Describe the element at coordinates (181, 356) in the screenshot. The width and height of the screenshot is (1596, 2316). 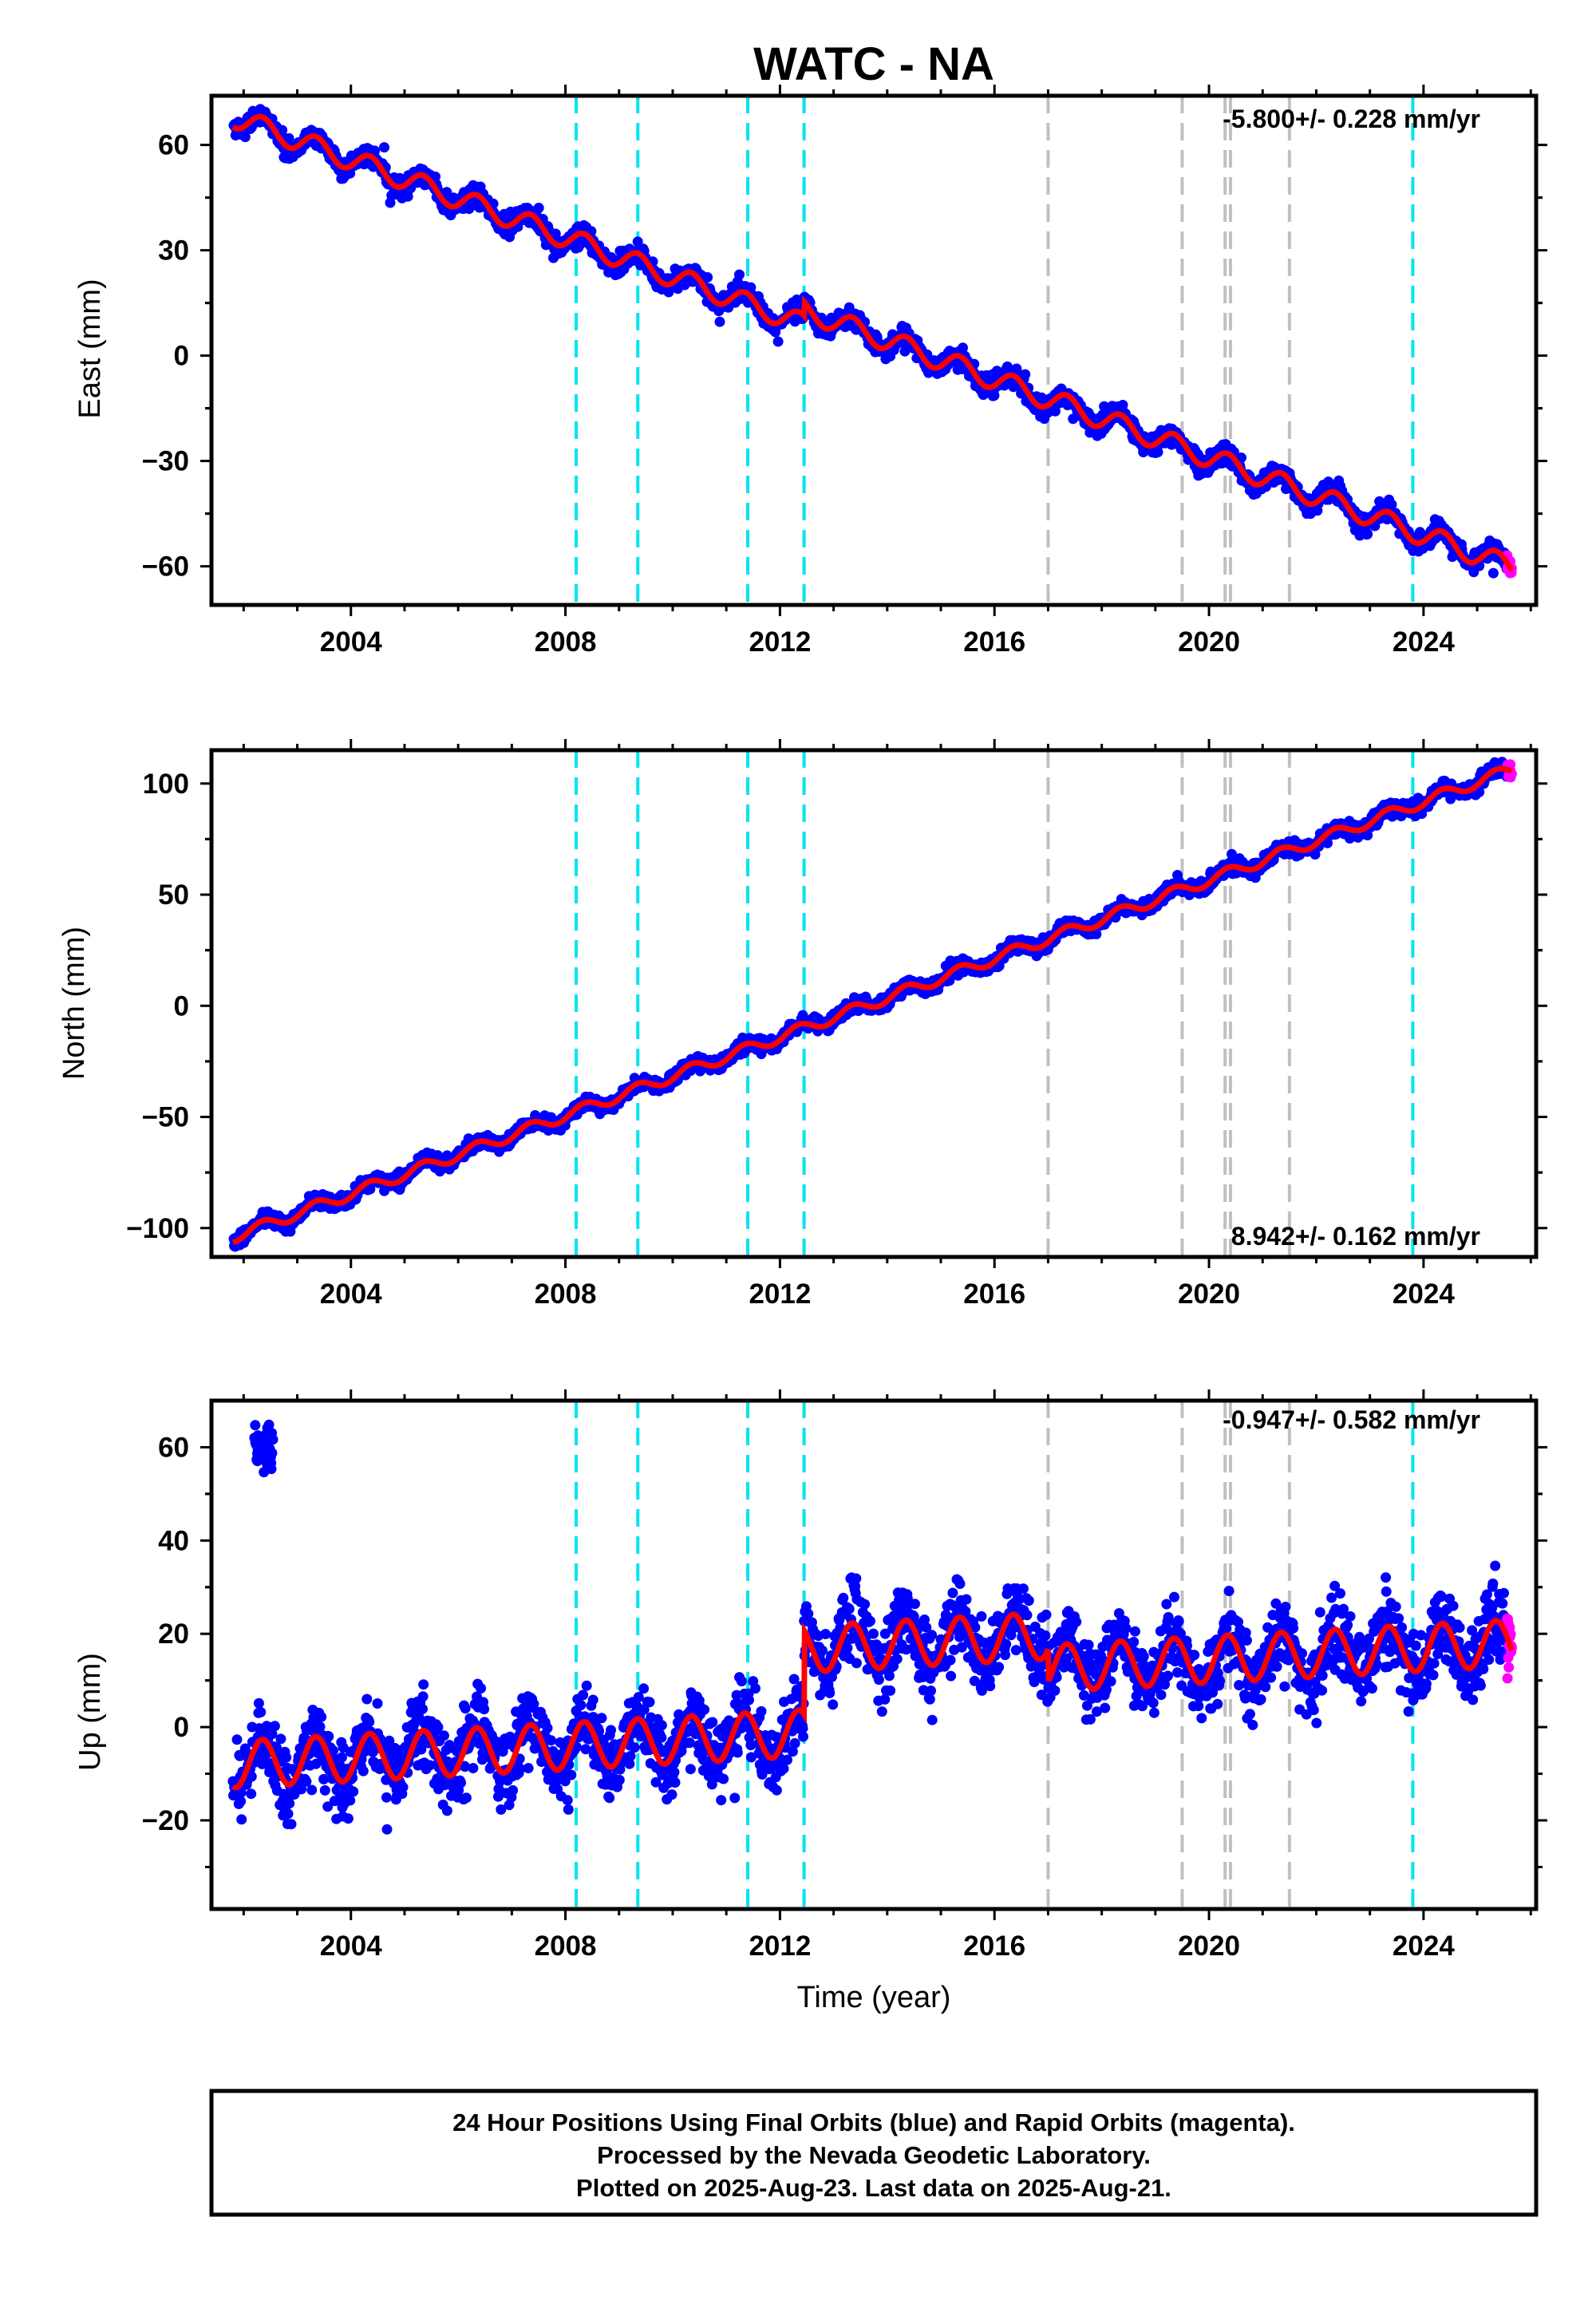
I see `y-tick-label: 0` at that location.